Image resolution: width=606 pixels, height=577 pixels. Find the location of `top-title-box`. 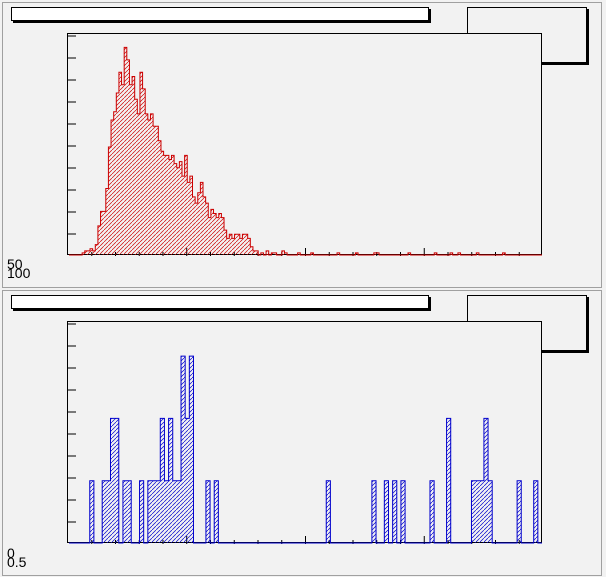

top-title-box is located at coordinates (220, 14).